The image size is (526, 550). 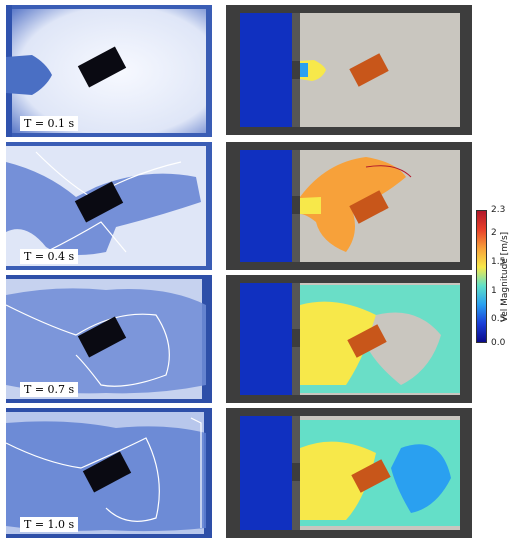 I want to click on experiment-panel-1: T = 0.1 s, so click(x=109, y=71).